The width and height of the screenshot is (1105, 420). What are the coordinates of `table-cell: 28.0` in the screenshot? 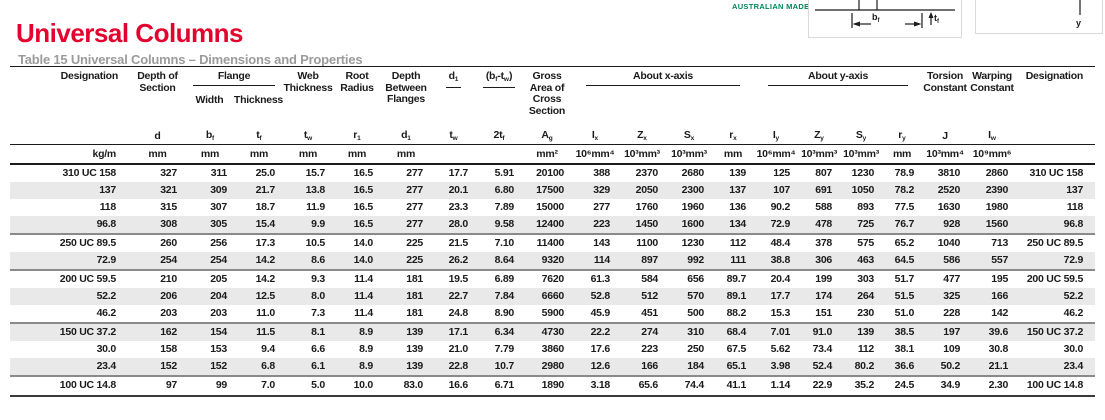 It's located at (454, 225).